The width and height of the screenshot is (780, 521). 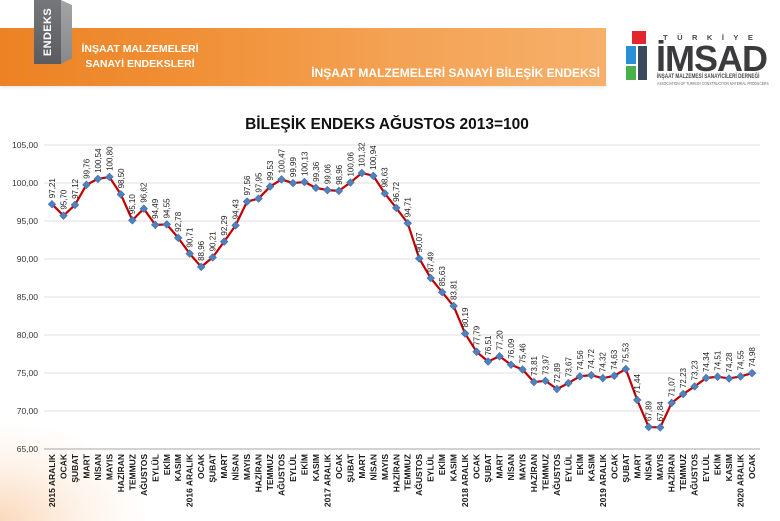 What do you see at coordinates (362, 154) in the screenshot?
I see `data-label: 101,32` at bounding box center [362, 154].